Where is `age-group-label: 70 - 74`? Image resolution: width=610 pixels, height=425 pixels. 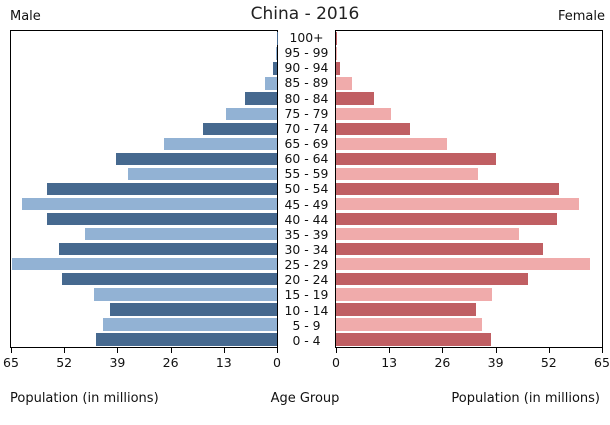
age-group-label: 70 - 74 is located at coordinates (306, 128).